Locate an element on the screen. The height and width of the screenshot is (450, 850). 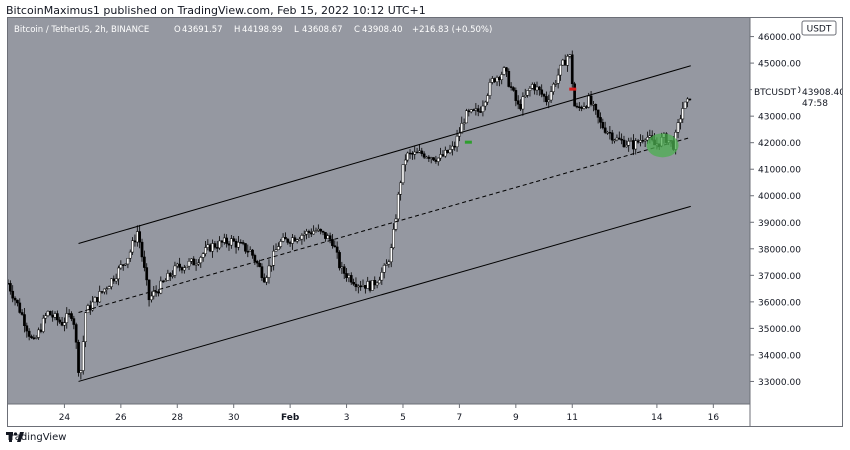
ohlc-value: 43691.57 is located at coordinates (202, 30).